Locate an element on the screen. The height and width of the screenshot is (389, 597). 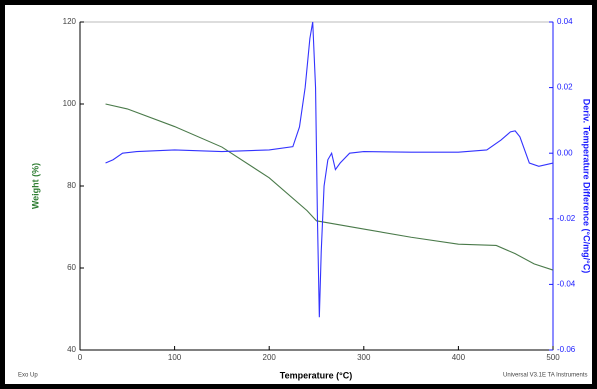
y2-axis-label: Deriv. Temperature Difference (°C/mg/°C) is located at coordinates (587, 186).